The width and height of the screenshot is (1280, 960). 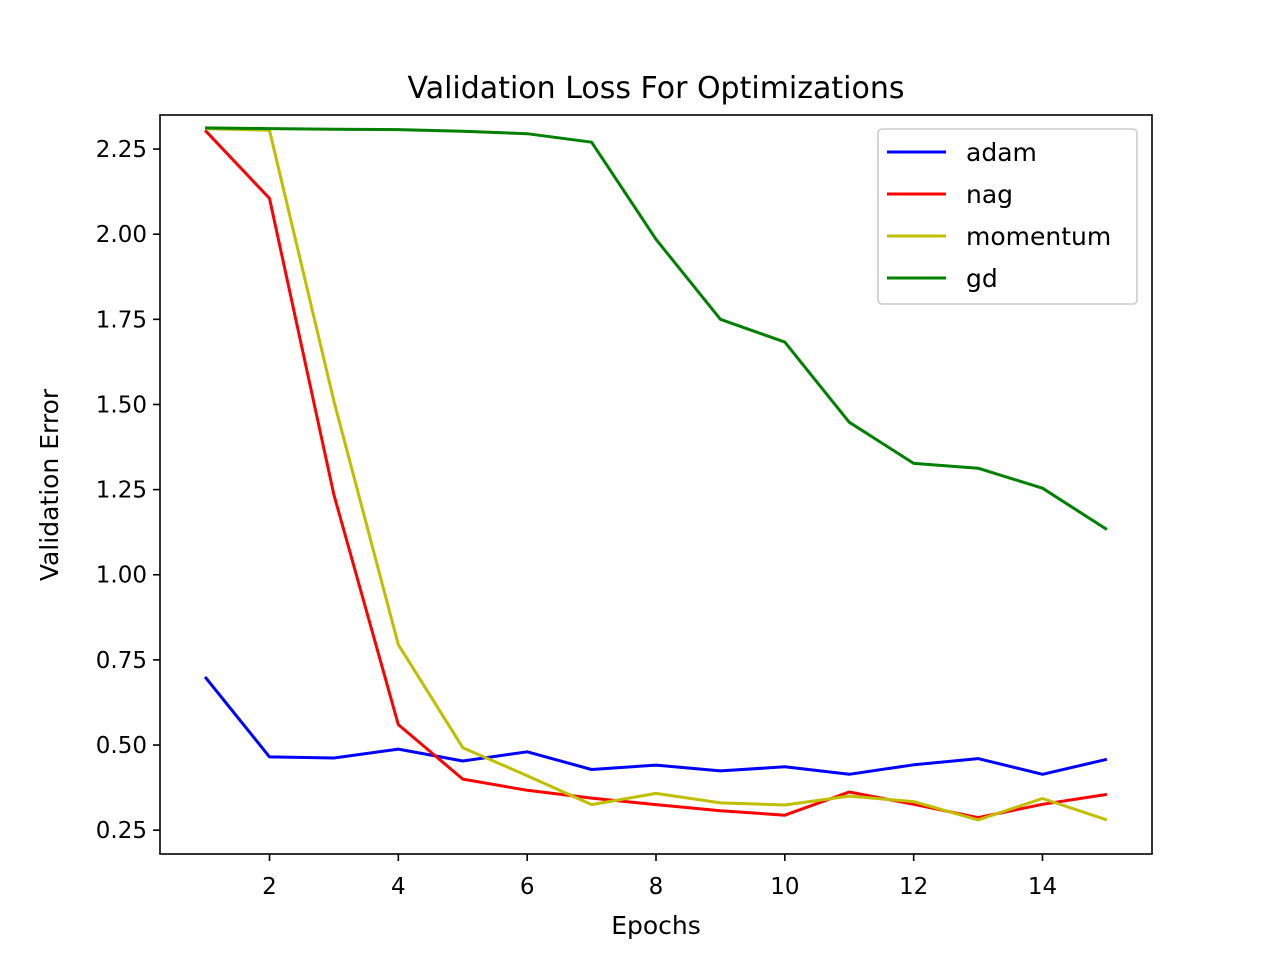 What do you see at coordinates (49, 484) in the screenshot?
I see `y-axis-label: Validation Error` at bounding box center [49, 484].